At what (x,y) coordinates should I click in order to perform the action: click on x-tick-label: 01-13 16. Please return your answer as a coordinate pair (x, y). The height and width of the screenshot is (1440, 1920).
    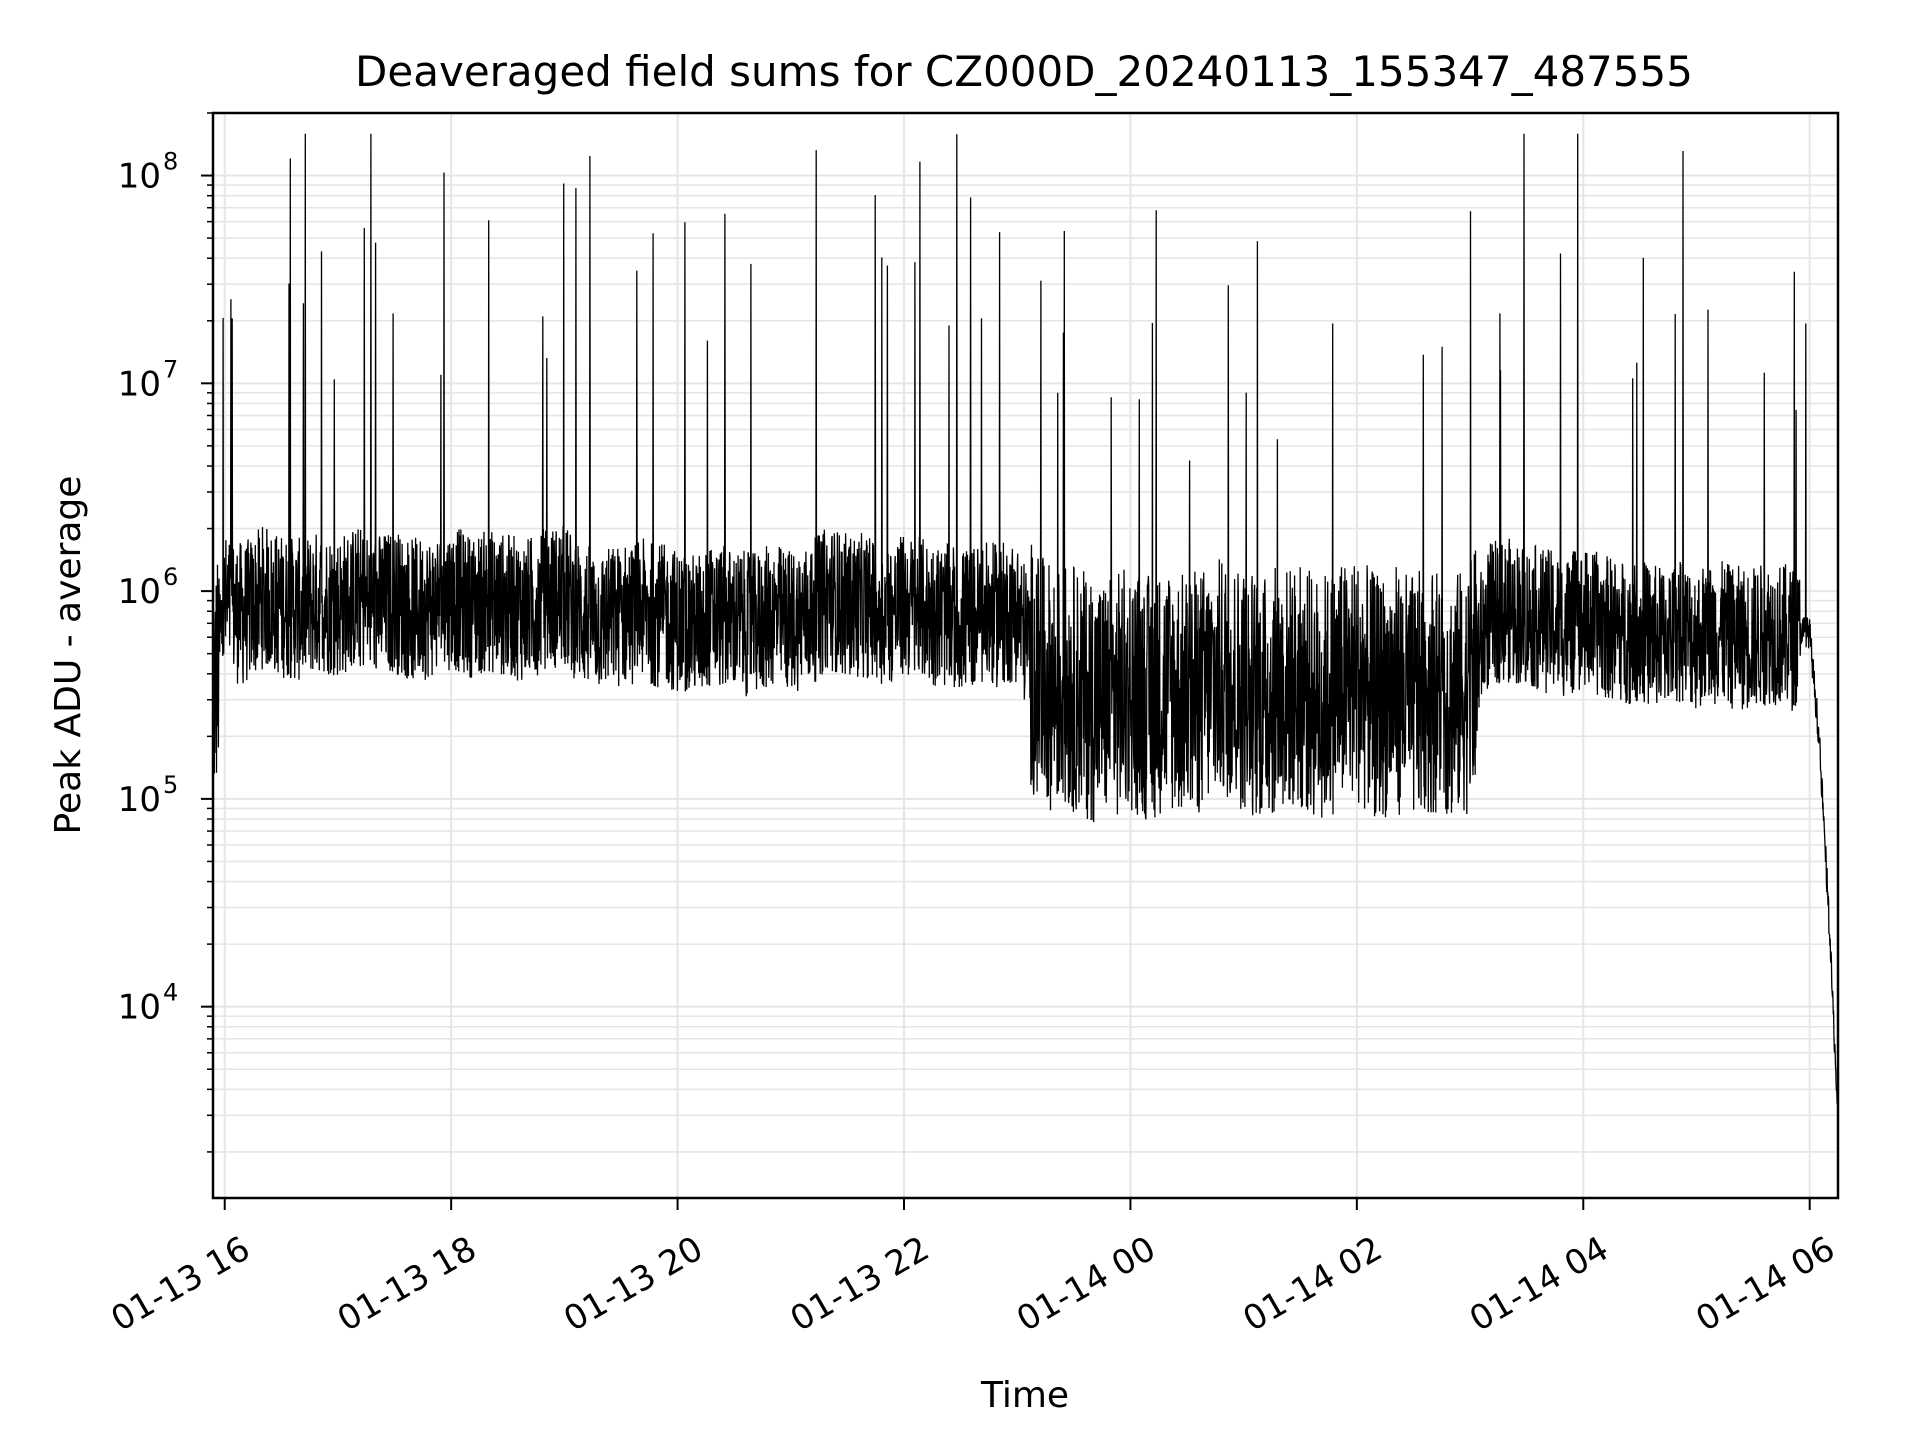
    Looking at the image, I should click on (180, 1284).